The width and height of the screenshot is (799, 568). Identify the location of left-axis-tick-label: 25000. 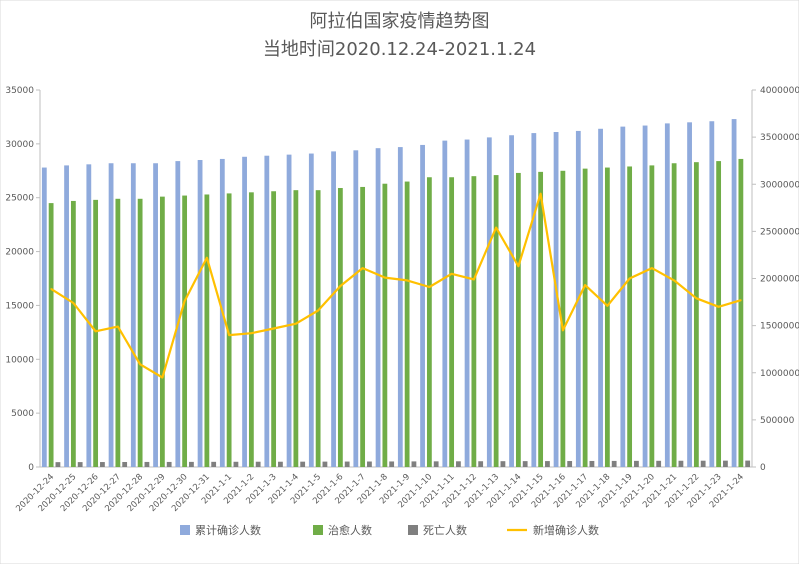
(19, 199).